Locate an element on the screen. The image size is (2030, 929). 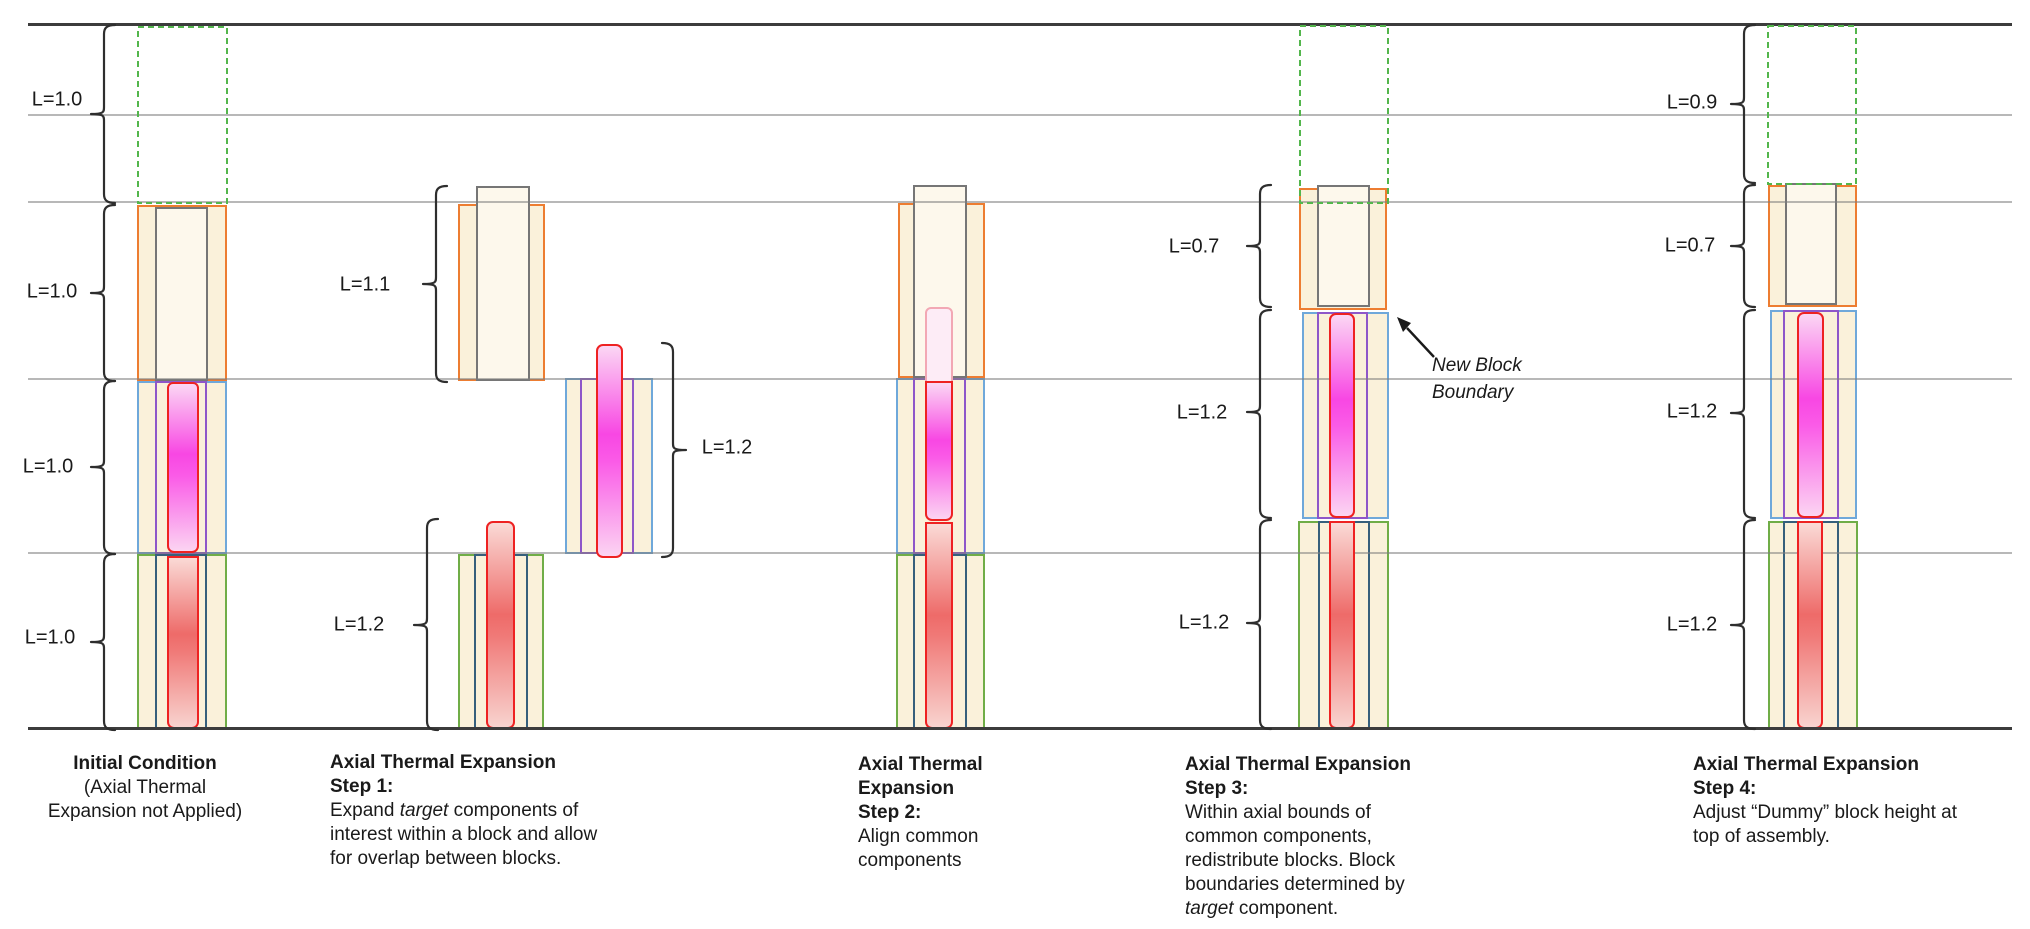
step4-brace-L=0.9 is located at coordinates (1743, 104).